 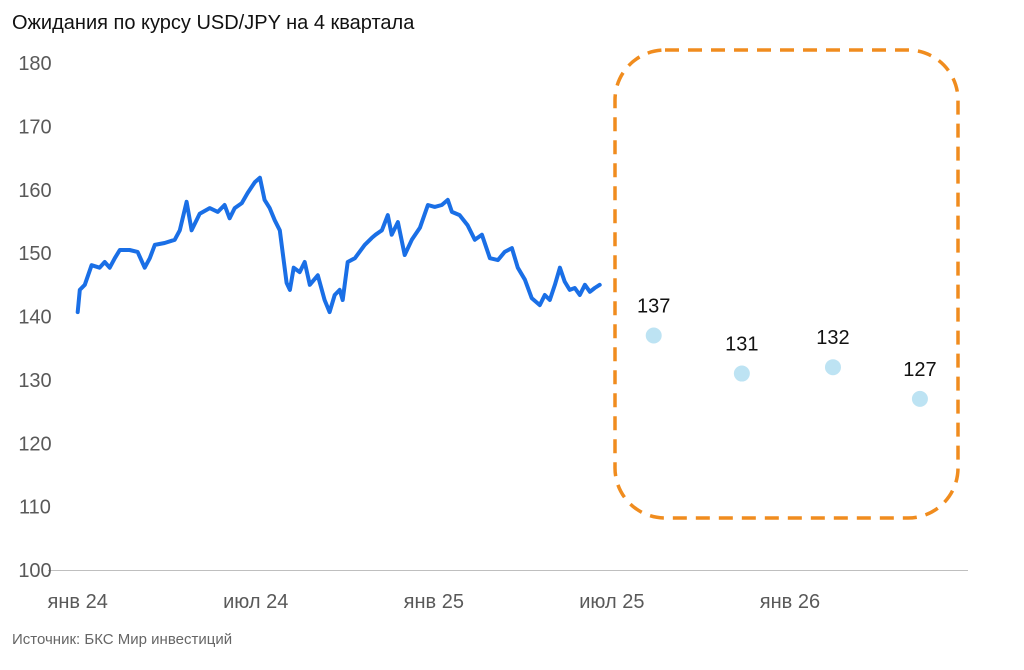 I want to click on y-tick-label: 110, so click(x=35, y=508).